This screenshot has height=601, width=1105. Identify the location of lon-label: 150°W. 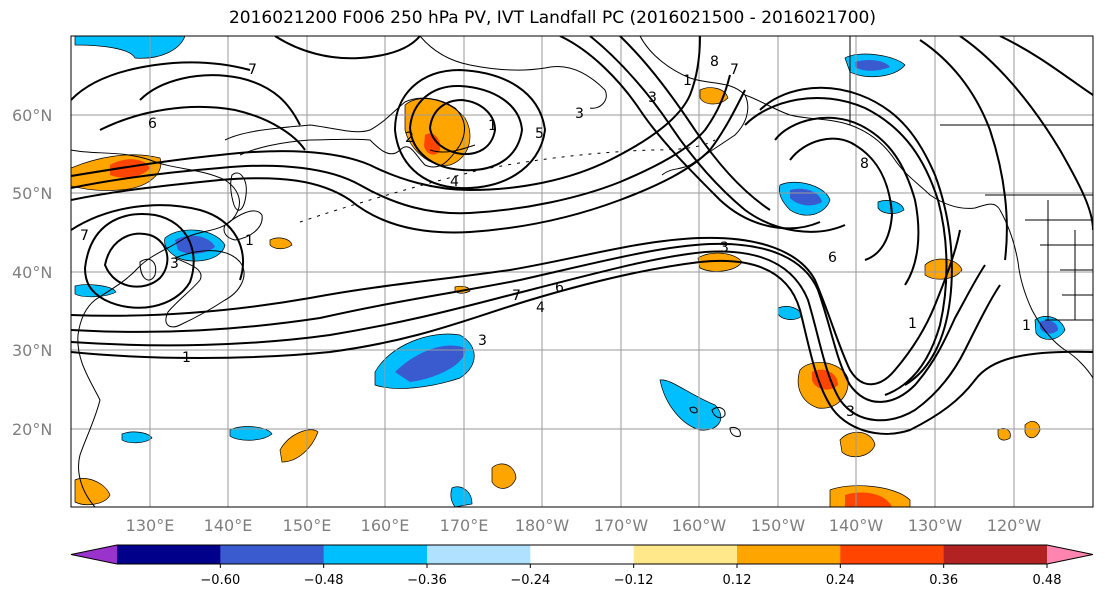
(778, 525).